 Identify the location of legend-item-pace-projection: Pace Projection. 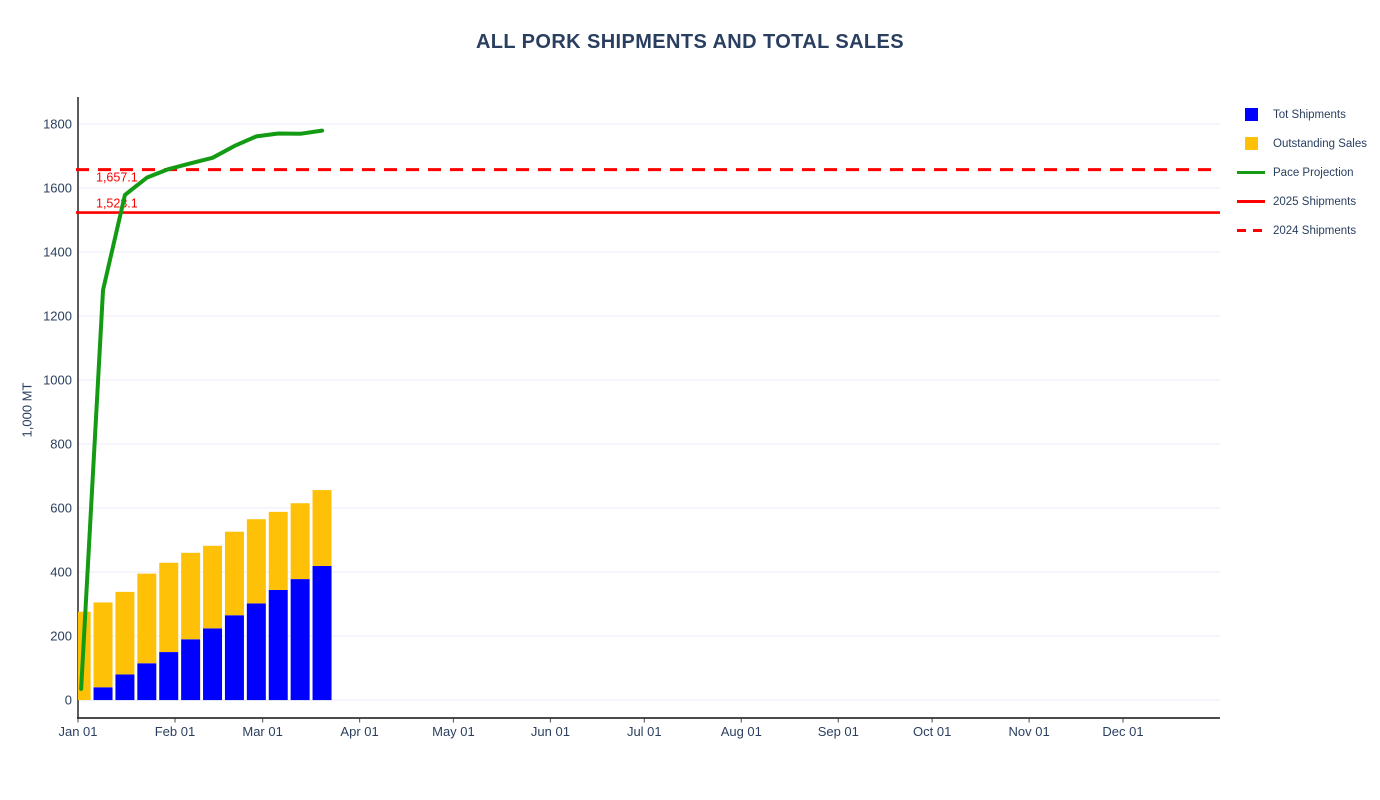
(1302, 172).